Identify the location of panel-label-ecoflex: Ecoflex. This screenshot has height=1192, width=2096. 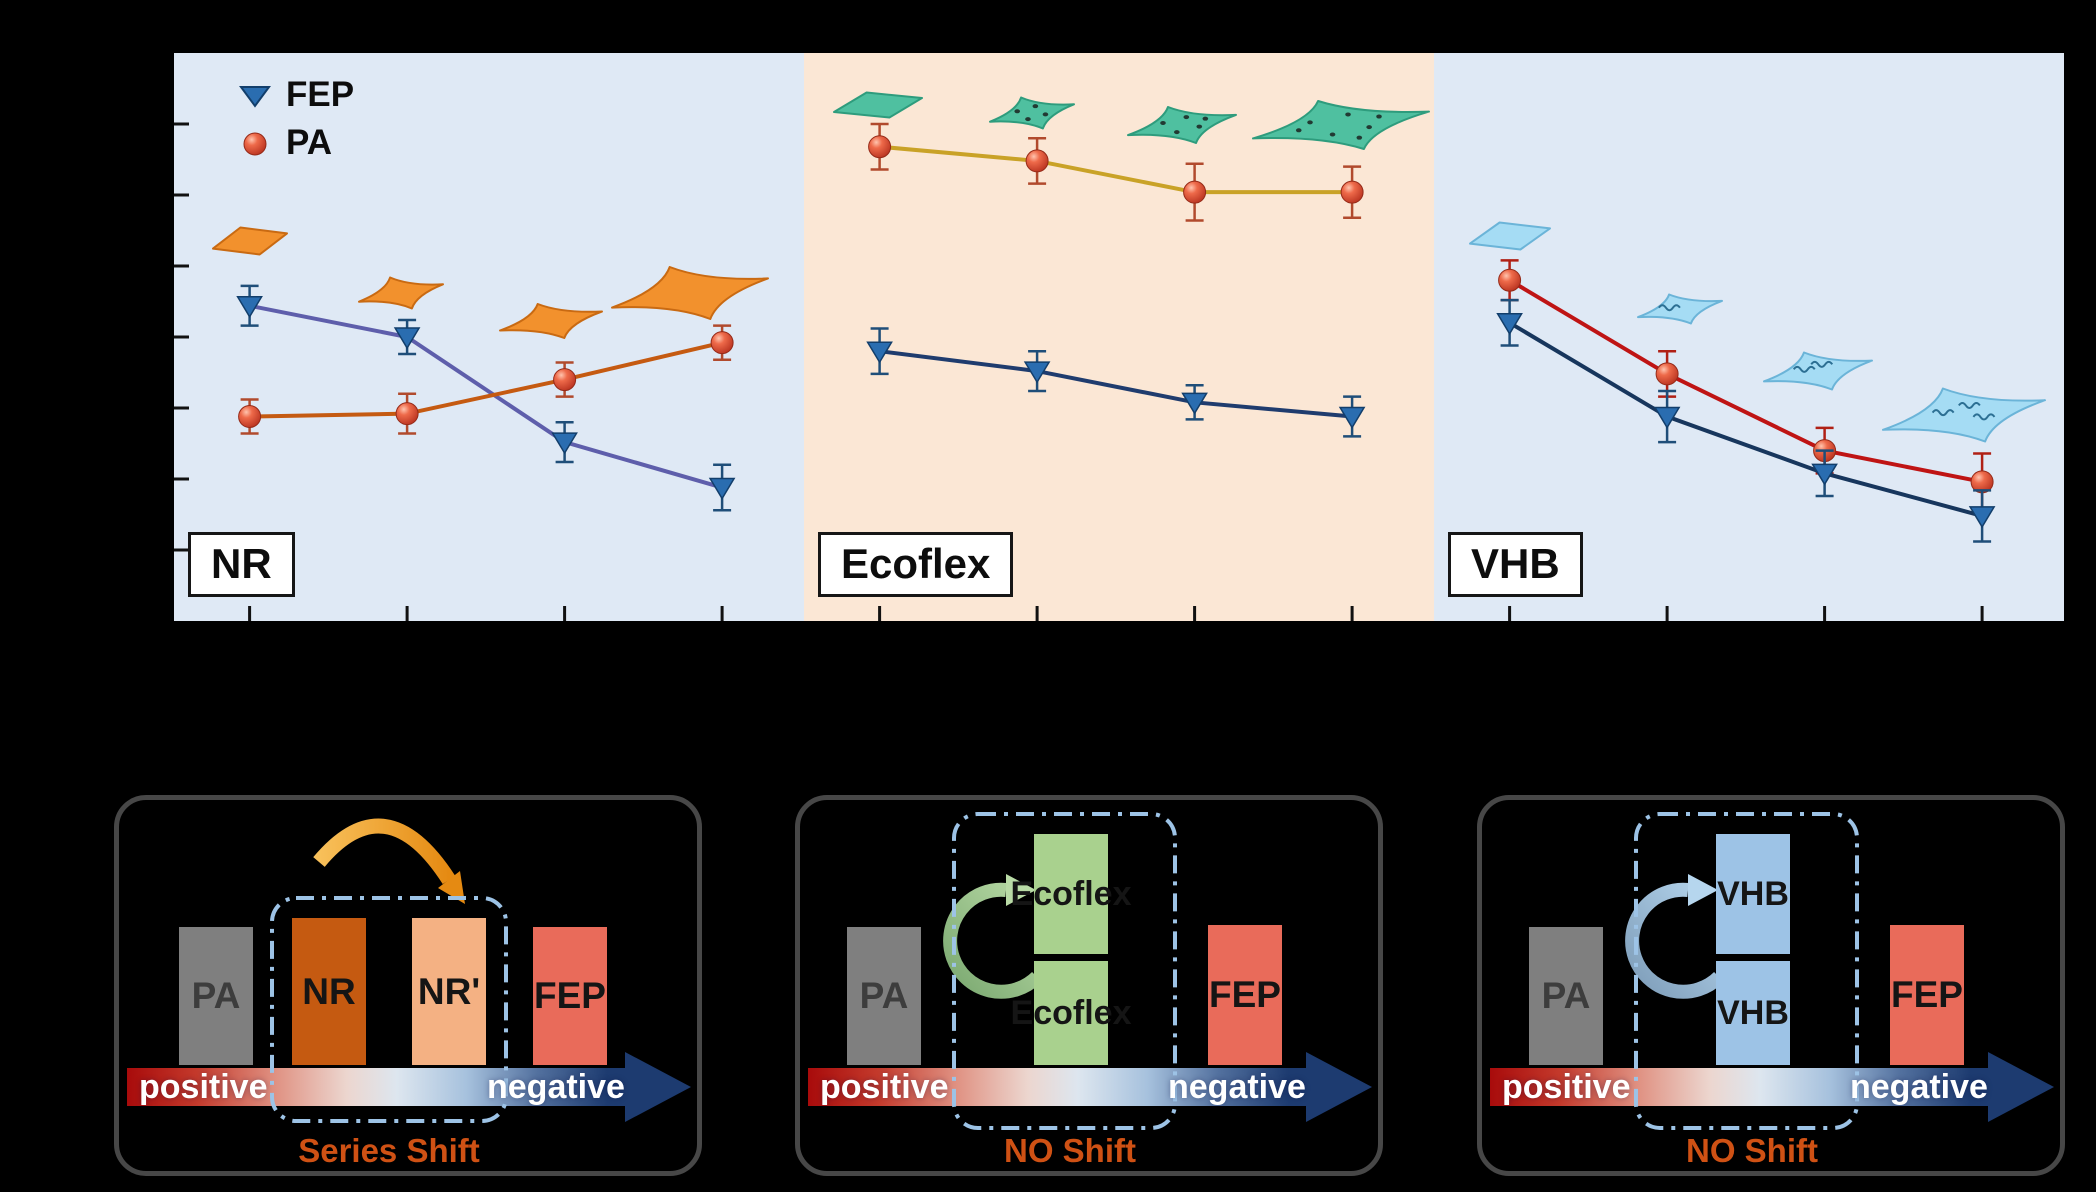
(916, 564).